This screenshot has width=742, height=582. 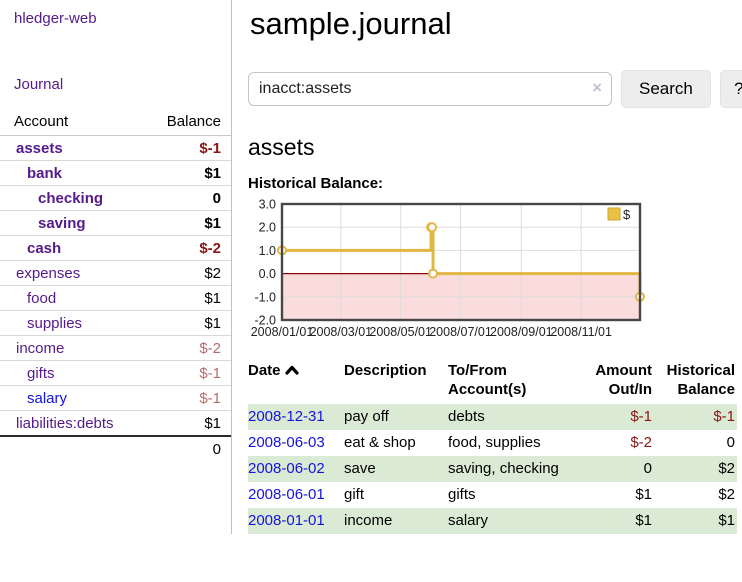 I want to click on svg-text: 2008/01/01, so click(x=282, y=332).